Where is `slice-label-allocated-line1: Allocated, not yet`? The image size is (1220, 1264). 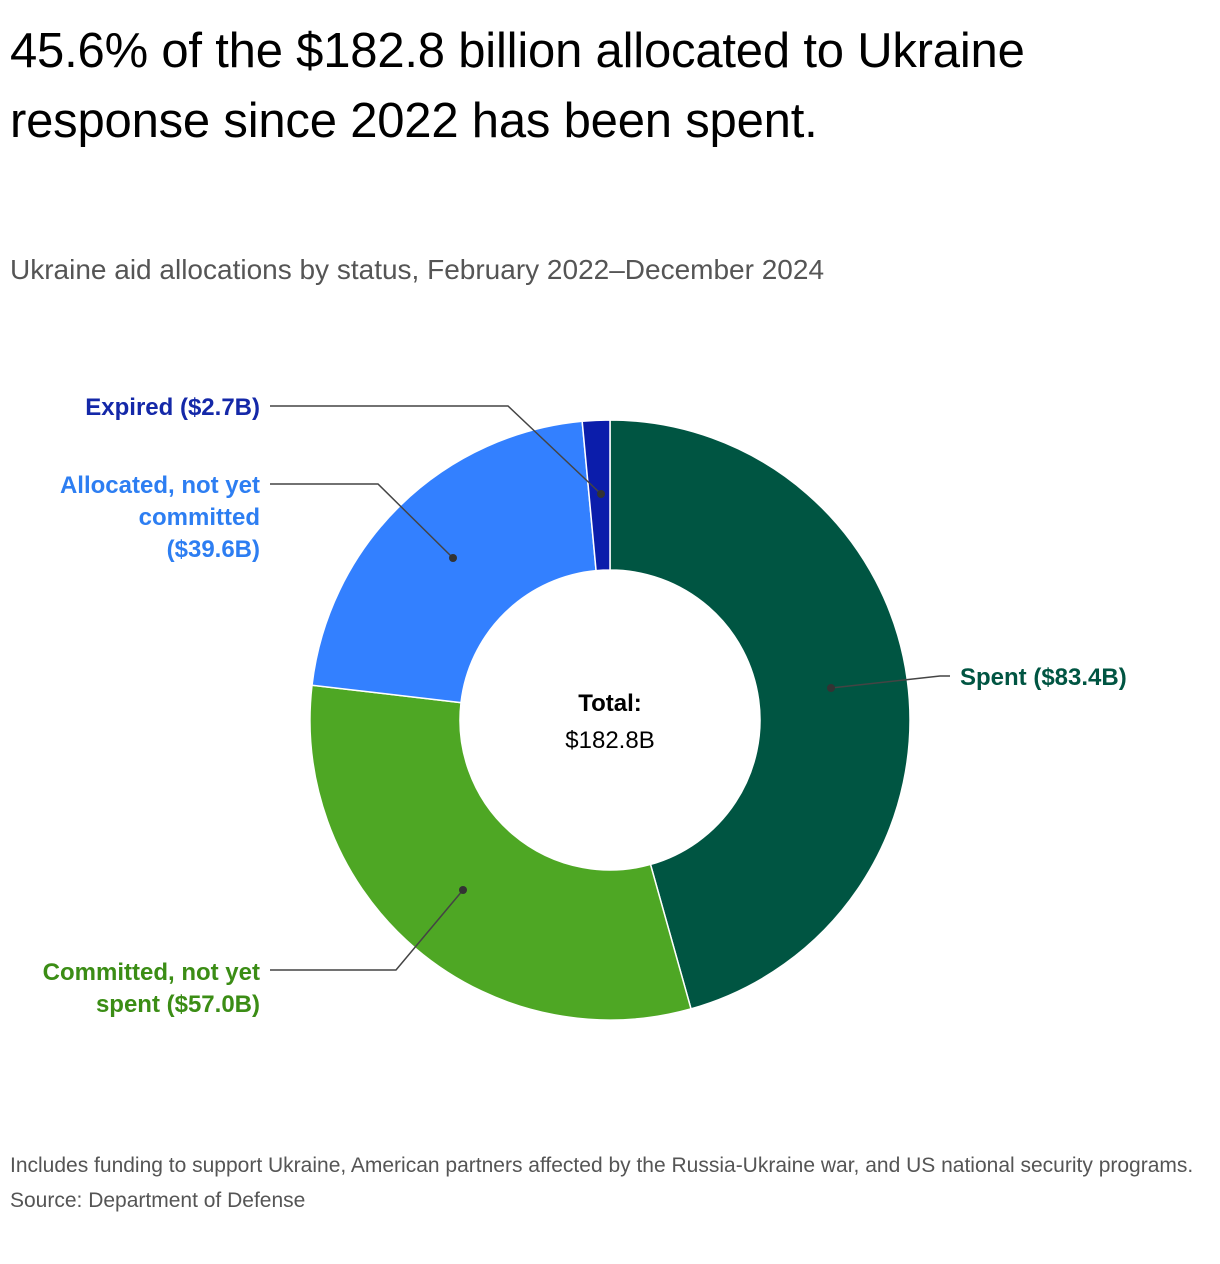
slice-label-allocated-line1: Allocated, not yet is located at coordinates (160, 485).